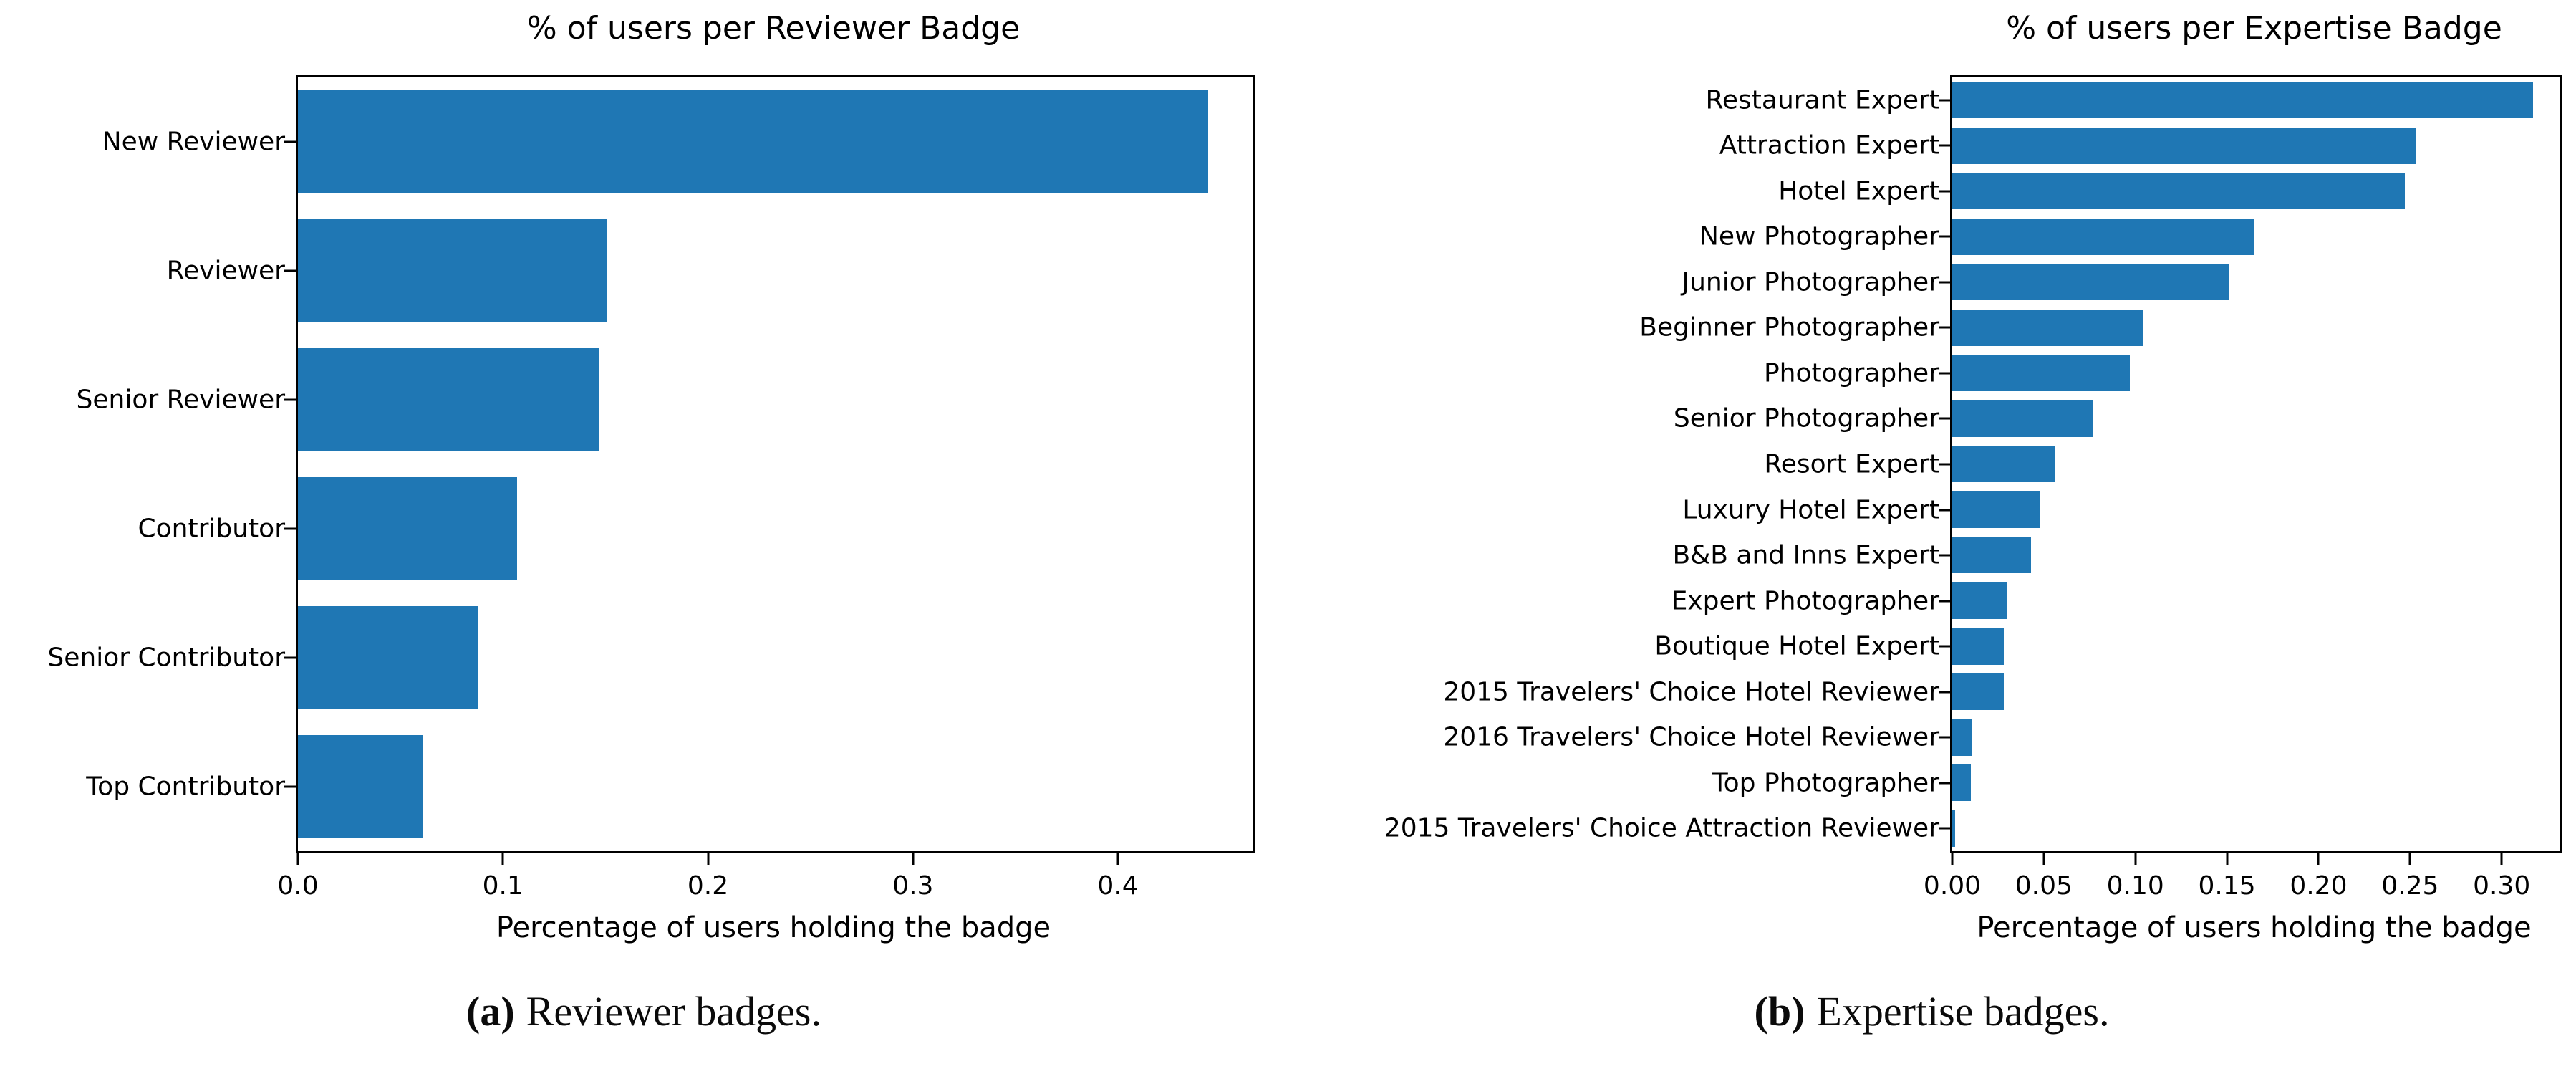 This screenshot has width=2576, height=1084. What do you see at coordinates (2227, 886) in the screenshot?
I see `x-tick-label: 0.15` at bounding box center [2227, 886].